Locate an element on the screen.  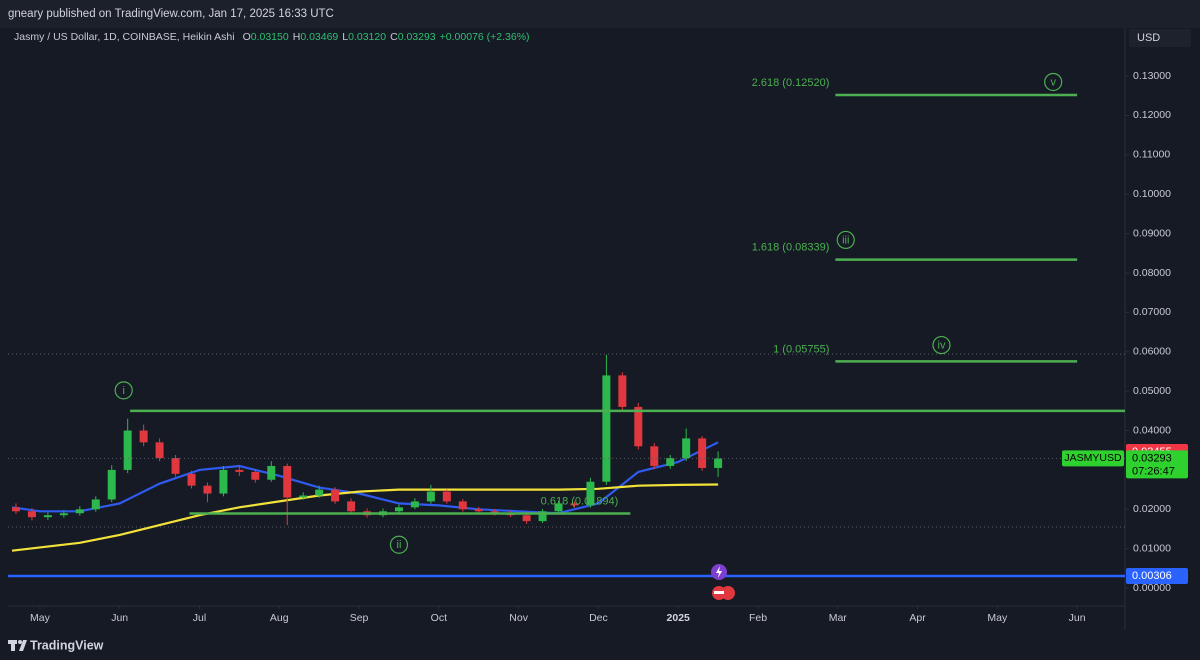
symbol-tag-name: JASMYUSD is located at coordinates (1093, 458).